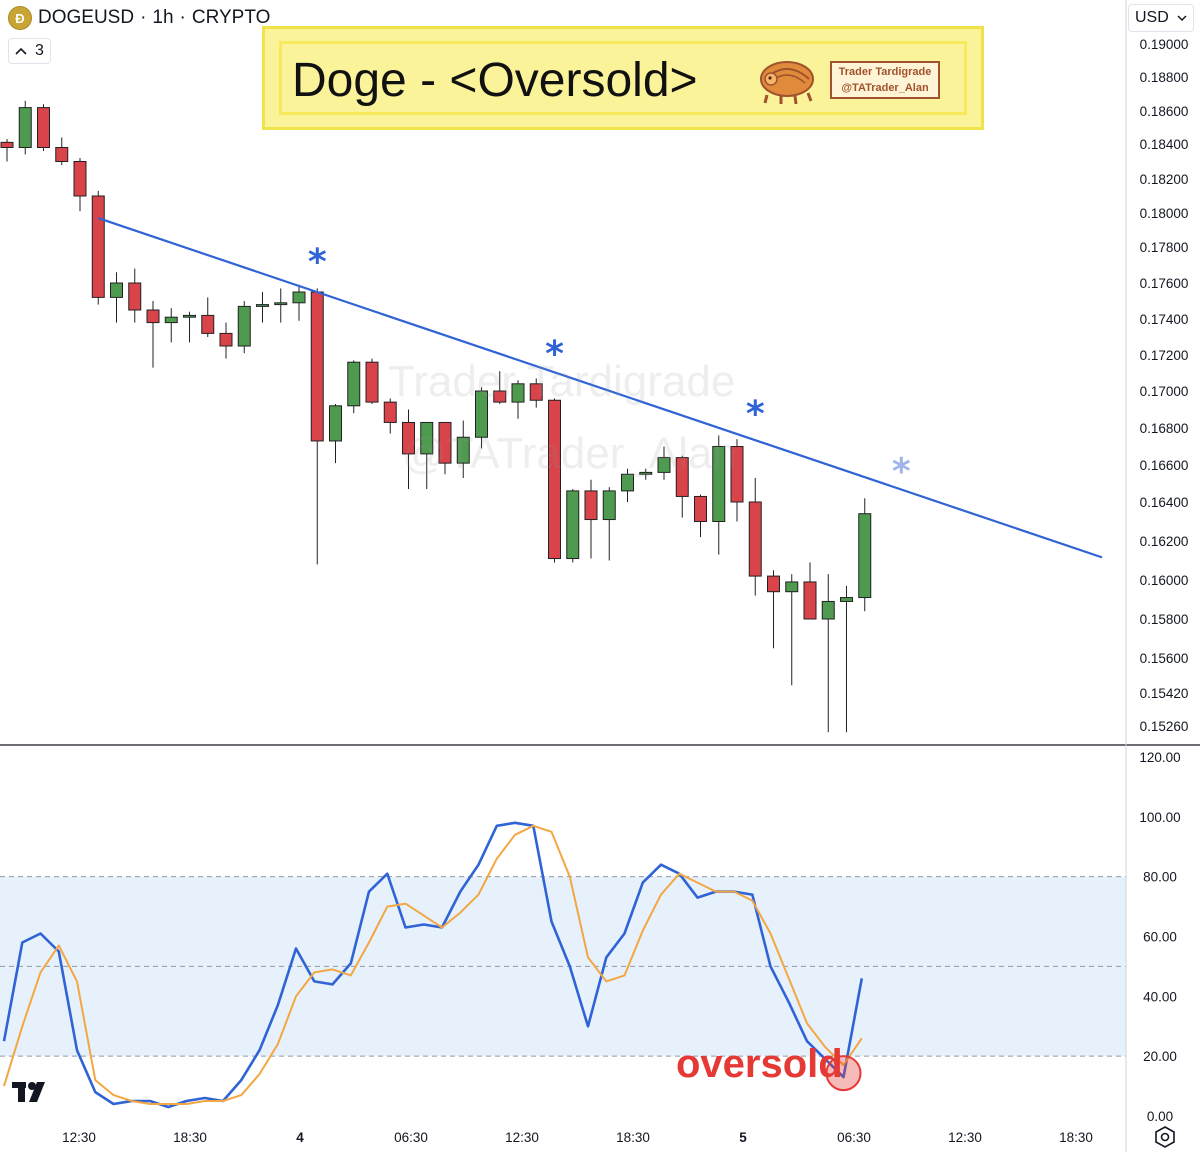 This screenshot has height=1152, width=1200. What do you see at coordinates (1182, 17) in the screenshot?
I see `chevron-down-icon` at bounding box center [1182, 17].